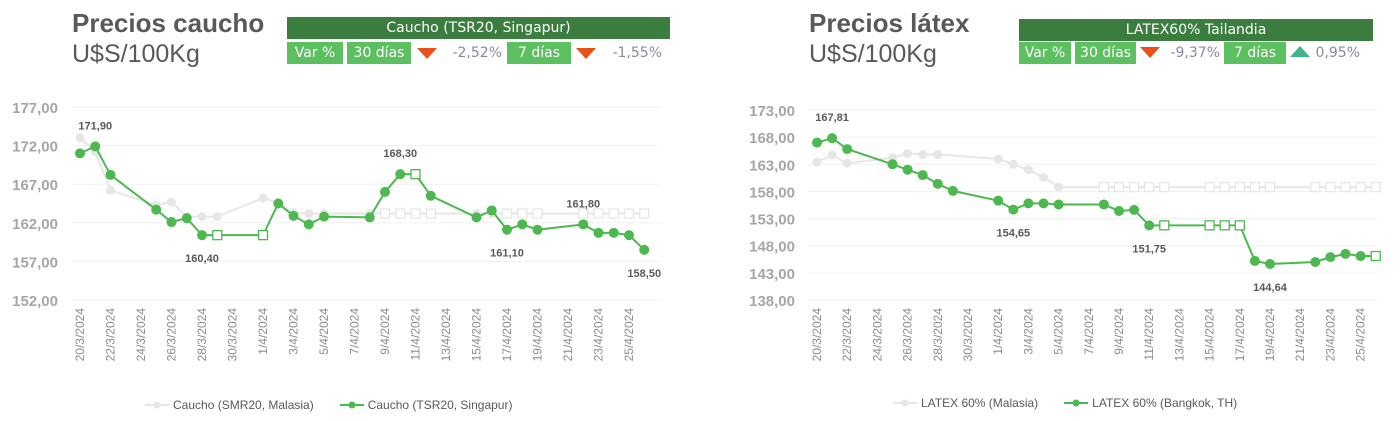  I want to click on x-tick-label: 21/4/2024, so click(568, 335).